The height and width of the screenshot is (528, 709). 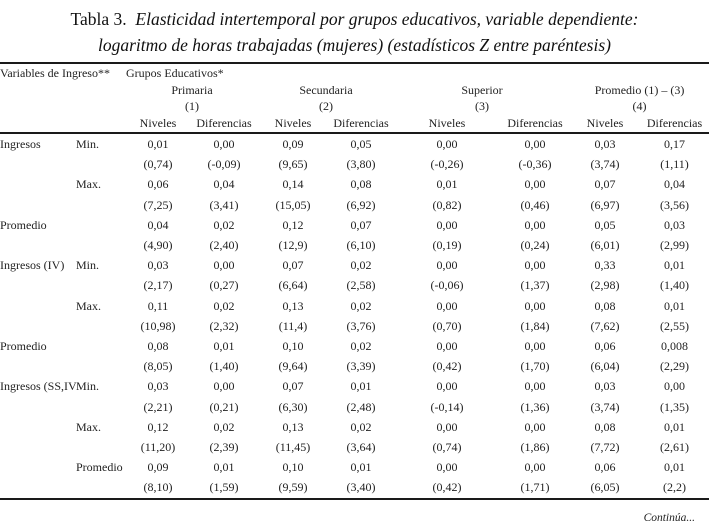 I want to click on cell-zstat: (-0,26), so click(x=447, y=164).